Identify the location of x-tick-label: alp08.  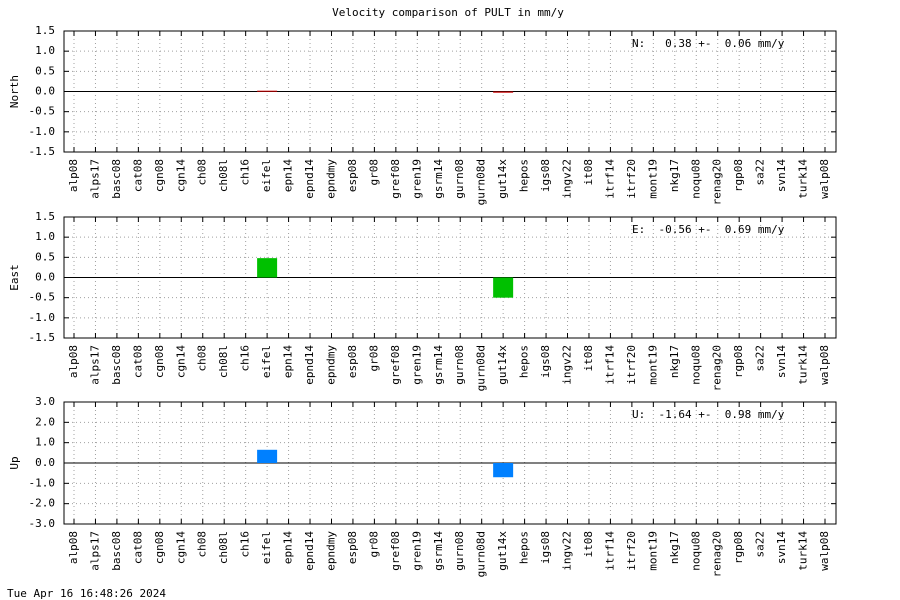
(73, 175).